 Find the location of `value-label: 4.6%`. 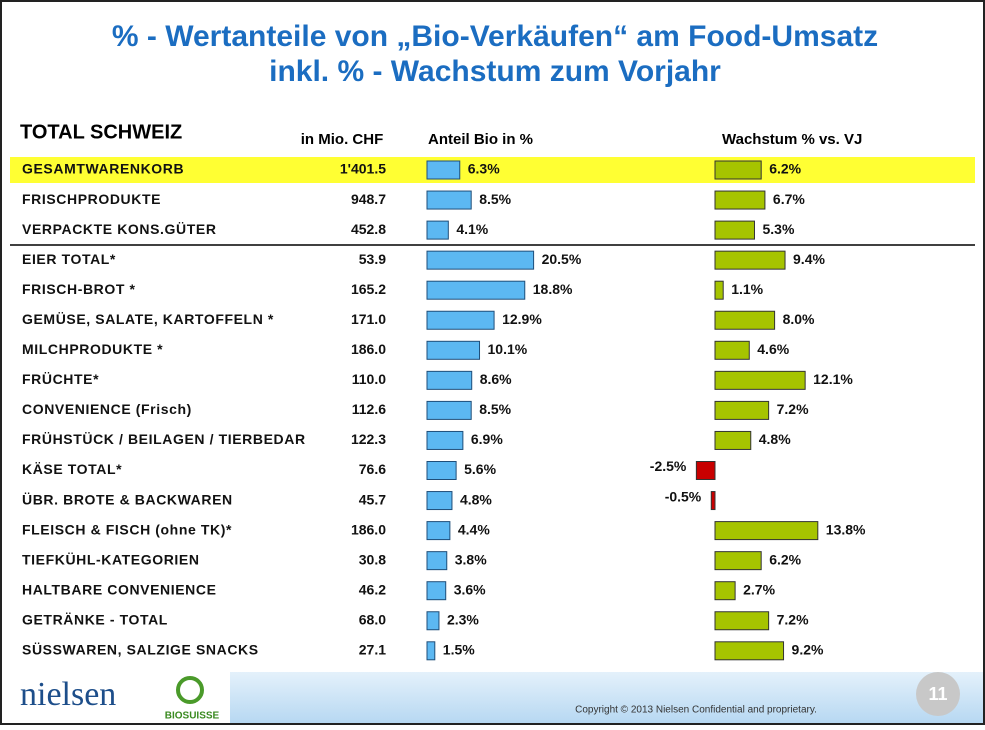

value-label: 4.6% is located at coordinates (773, 349).